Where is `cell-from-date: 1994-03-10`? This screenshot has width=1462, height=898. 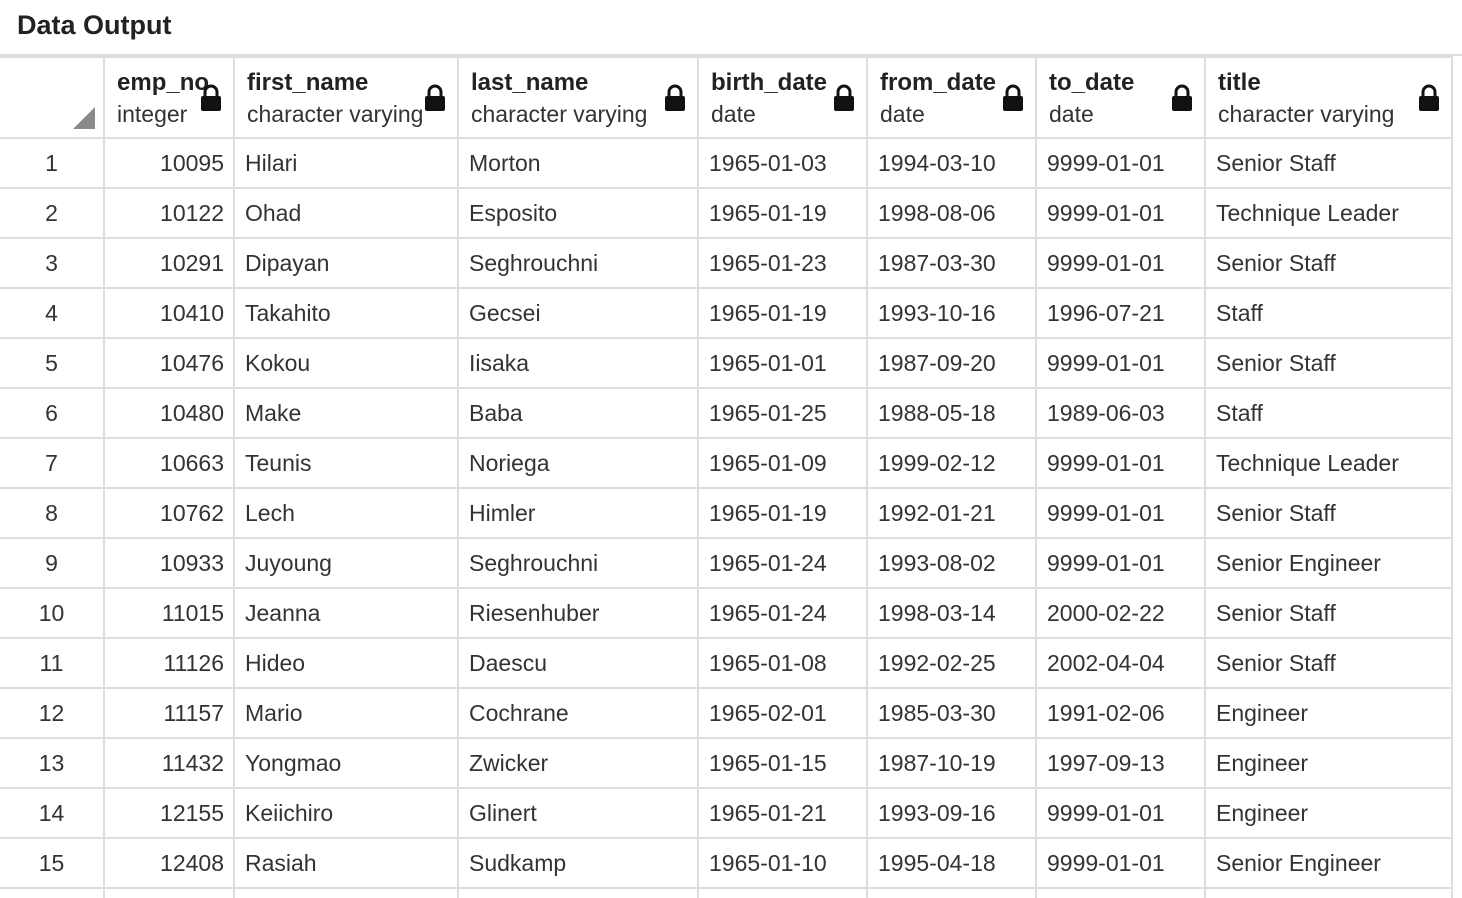 cell-from-date: 1994-03-10 is located at coordinates (951, 163).